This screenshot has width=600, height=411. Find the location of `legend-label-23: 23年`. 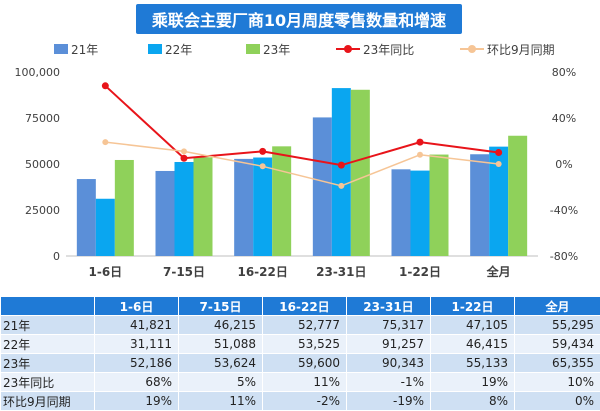

legend-label-23: 23年 is located at coordinates (276, 49).